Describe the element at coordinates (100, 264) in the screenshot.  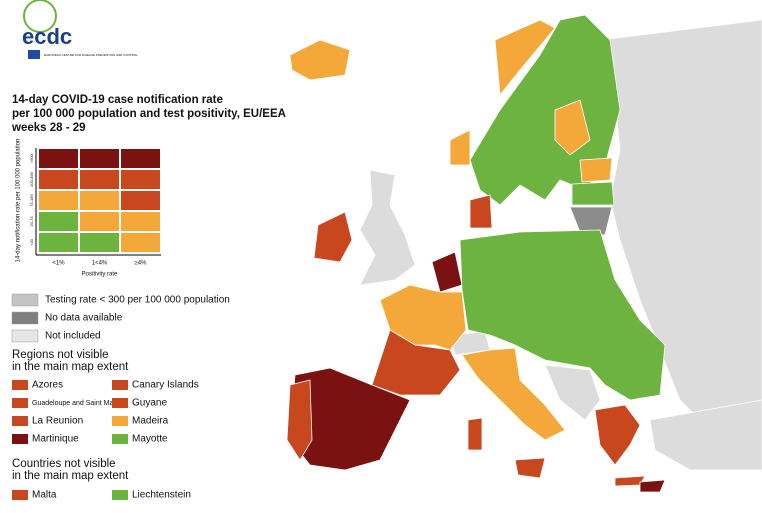
I see `matrix-x-tick: 1<4%` at that location.